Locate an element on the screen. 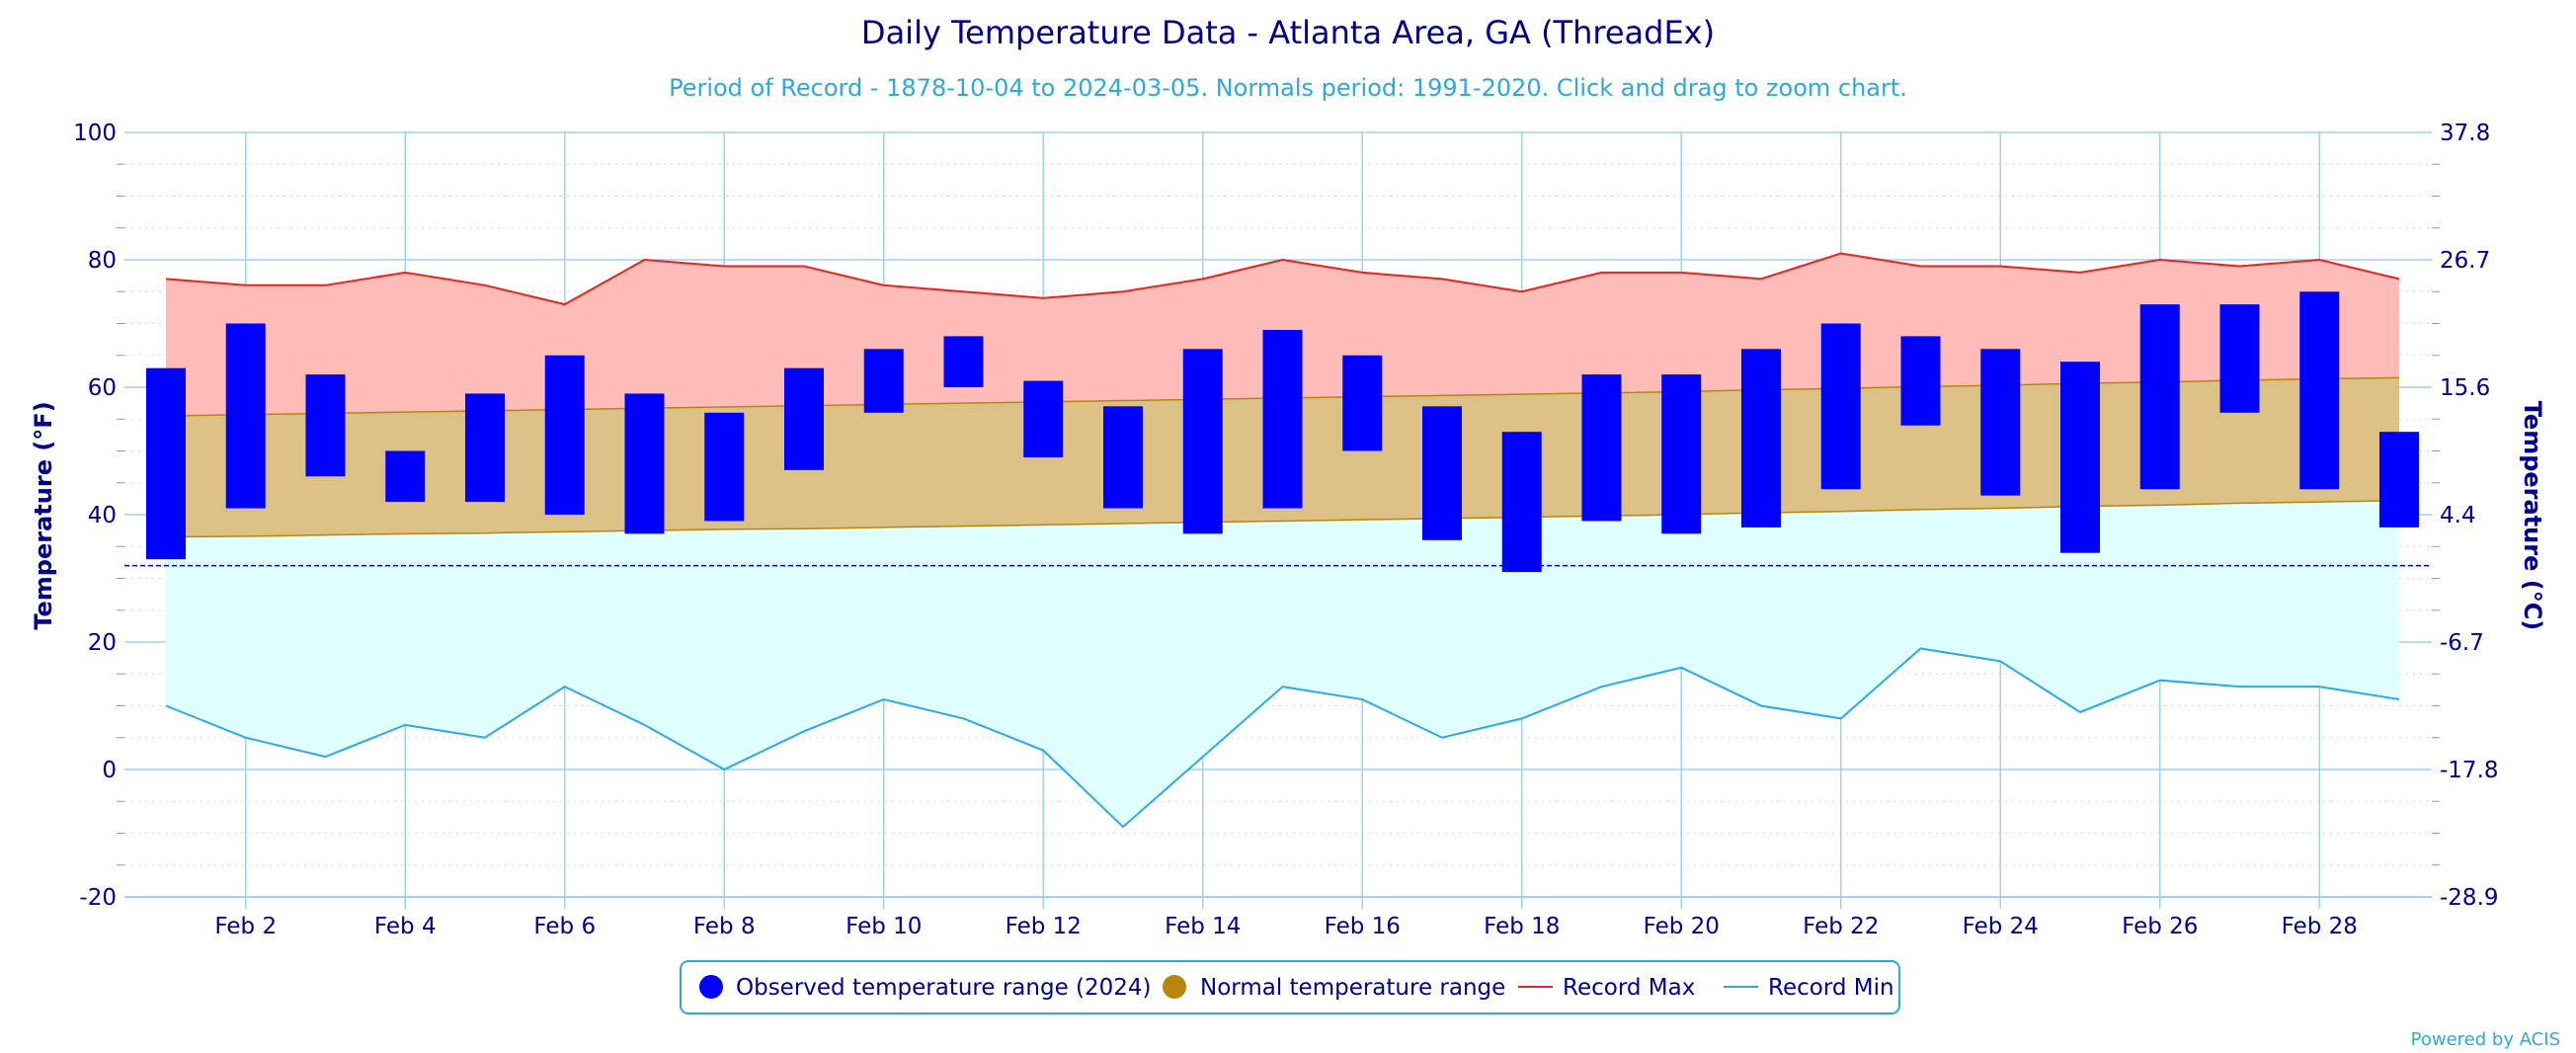  normal-low-line is located at coordinates (1282, 519).